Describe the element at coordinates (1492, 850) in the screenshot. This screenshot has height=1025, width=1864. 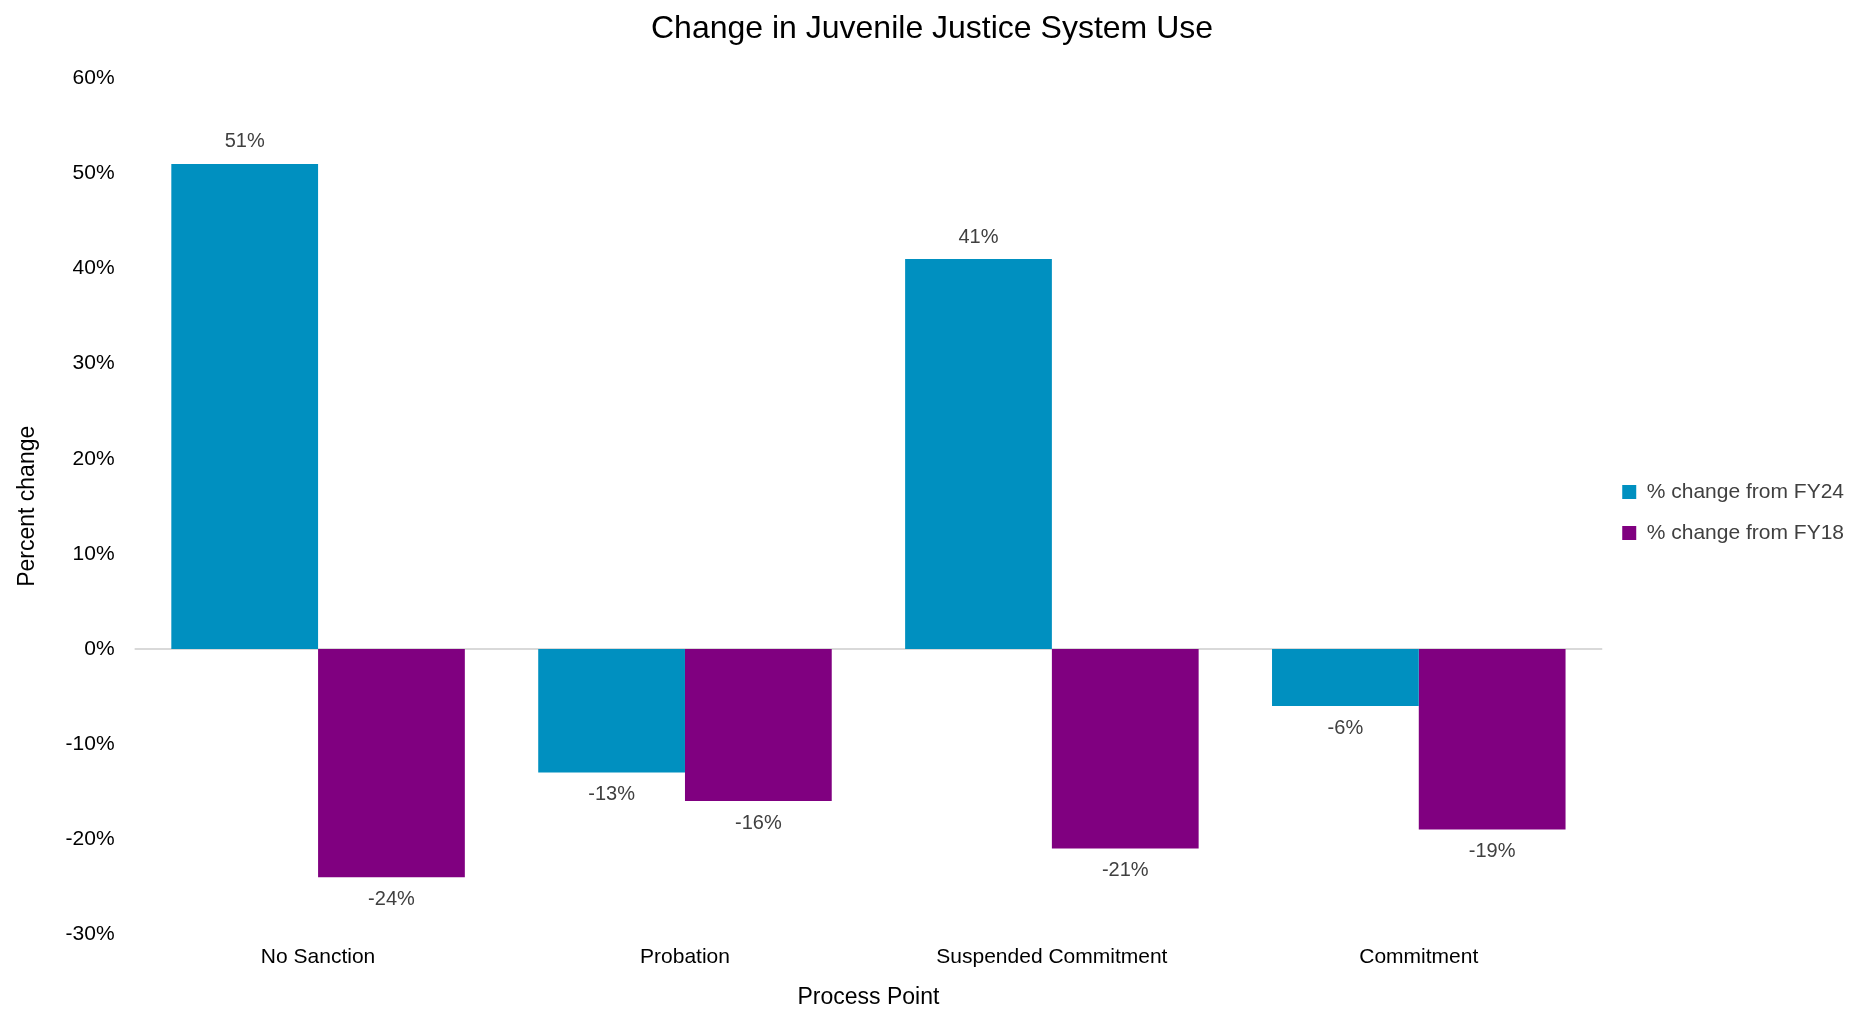
I see `data-label: -19%` at that location.